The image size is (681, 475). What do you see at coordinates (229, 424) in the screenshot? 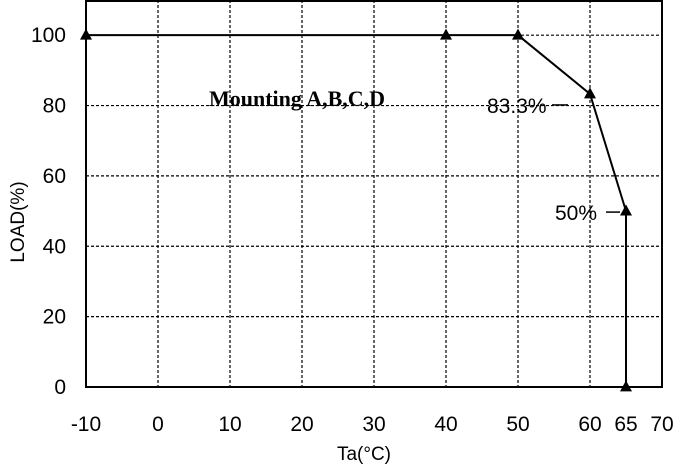
I see `x-tick-label: 10` at bounding box center [229, 424].